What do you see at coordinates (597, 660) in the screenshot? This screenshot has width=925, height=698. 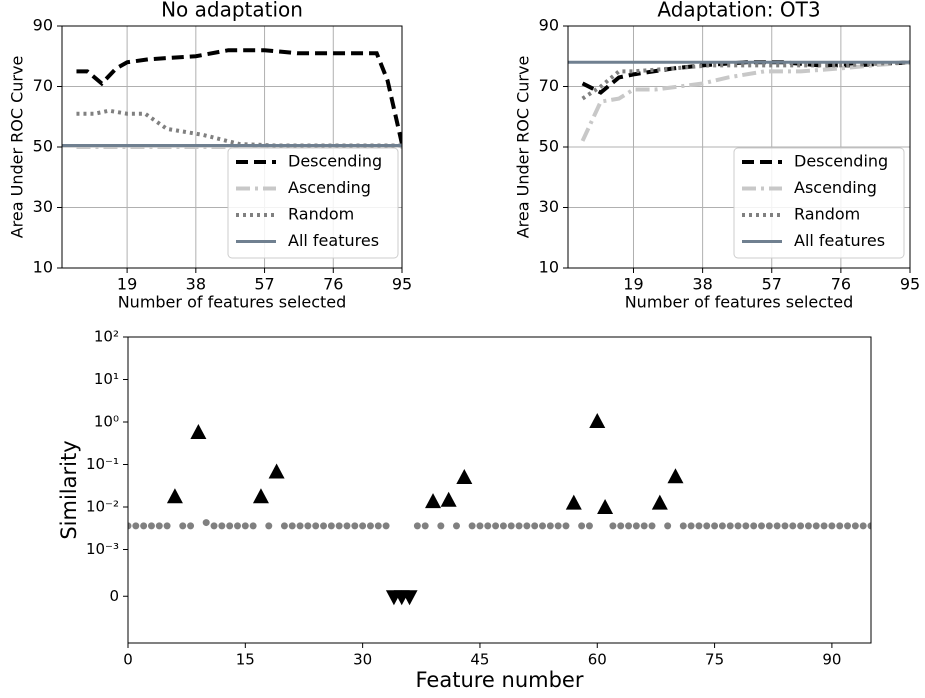 I see `x-tick-label: 60` at bounding box center [597, 660].